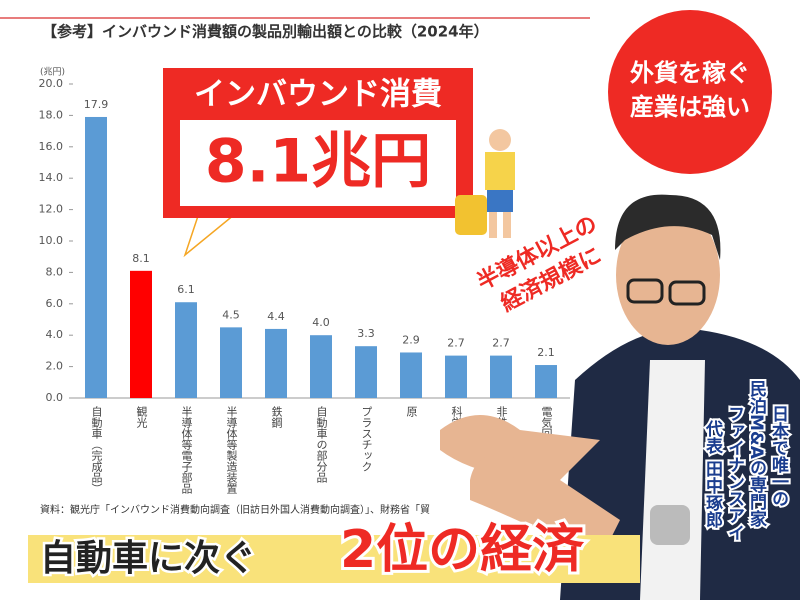 The image size is (800, 600). Describe the element at coordinates (235, 509) in the screenshot. I see `source-note: 資料：観光庁「インバウンド消費動向調査（旧訪日外国人消費動向調査）」、財務省「貿` at that location.